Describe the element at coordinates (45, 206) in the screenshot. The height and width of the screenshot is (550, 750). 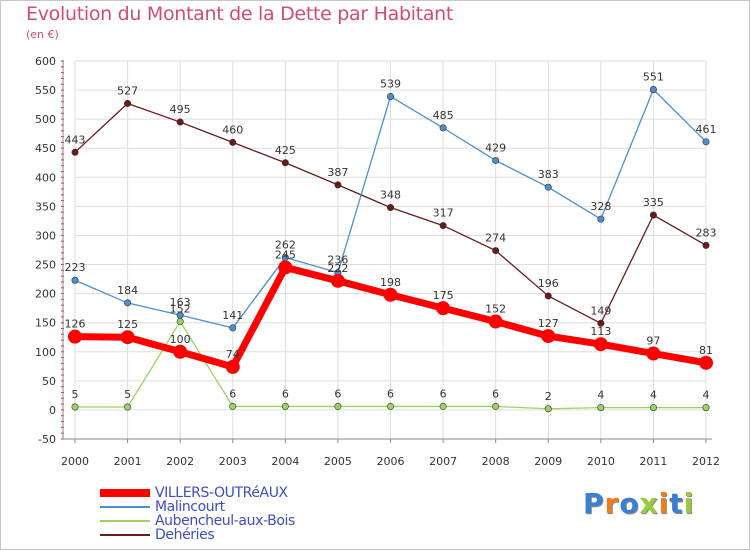
I see `y-tick-label: 350` at that location.